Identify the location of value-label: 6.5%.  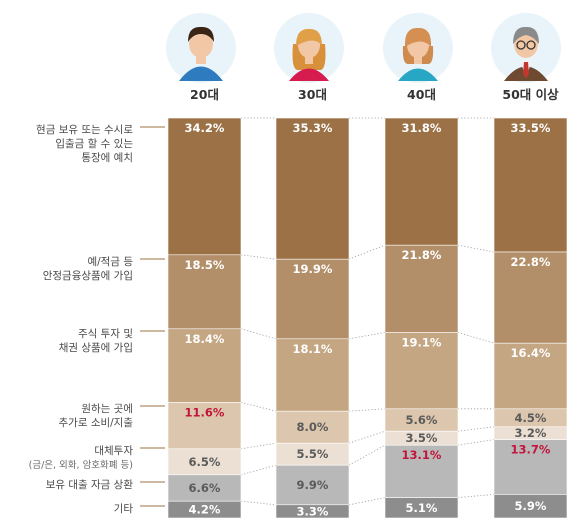
(205, 462).